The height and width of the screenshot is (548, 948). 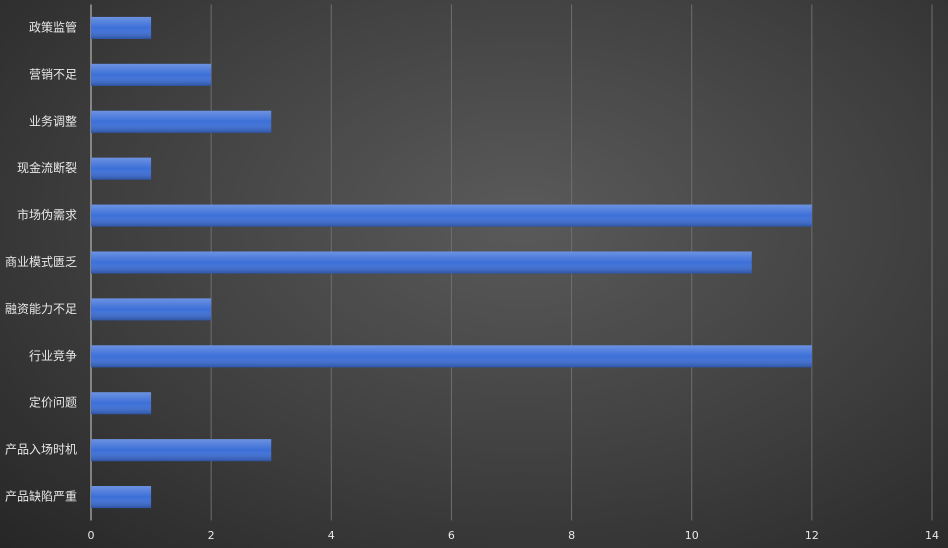 What do you see at coordinates (41, 450) in the screenshot?
I see `y-tick-label: 产品入场时机` at bounding box center [41, 450].